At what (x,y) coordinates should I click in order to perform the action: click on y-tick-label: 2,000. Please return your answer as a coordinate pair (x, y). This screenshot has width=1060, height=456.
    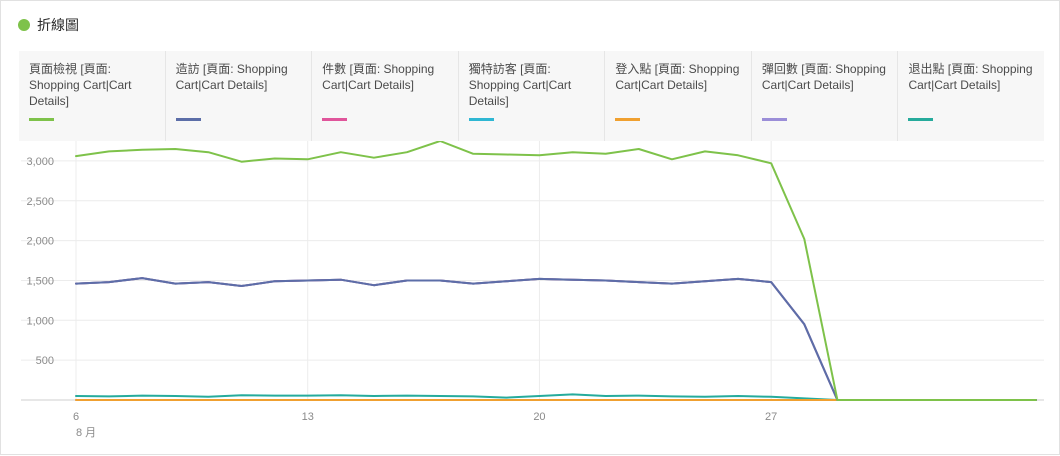
    Looking at the image, I should click on (40, 242).